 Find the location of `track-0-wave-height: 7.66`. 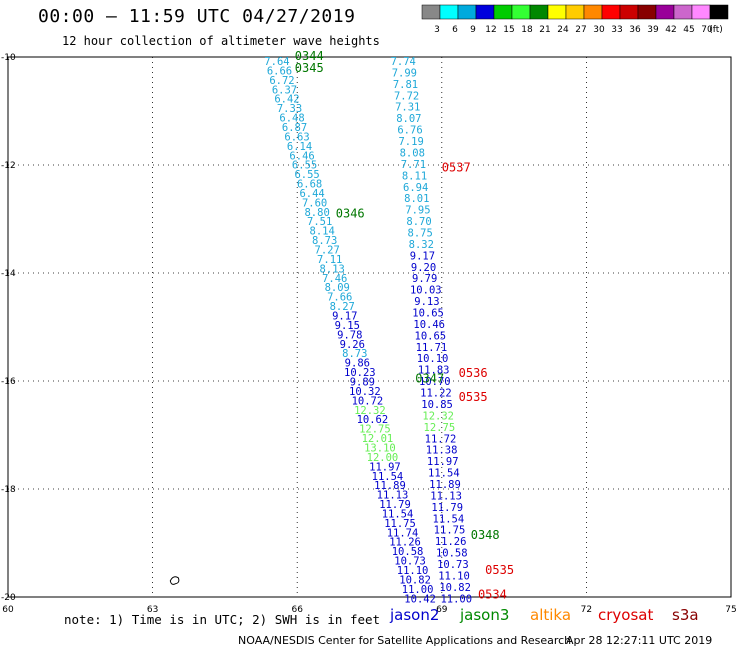

track-0-wave-height: 7.66 is located at coordinates (339, 298).